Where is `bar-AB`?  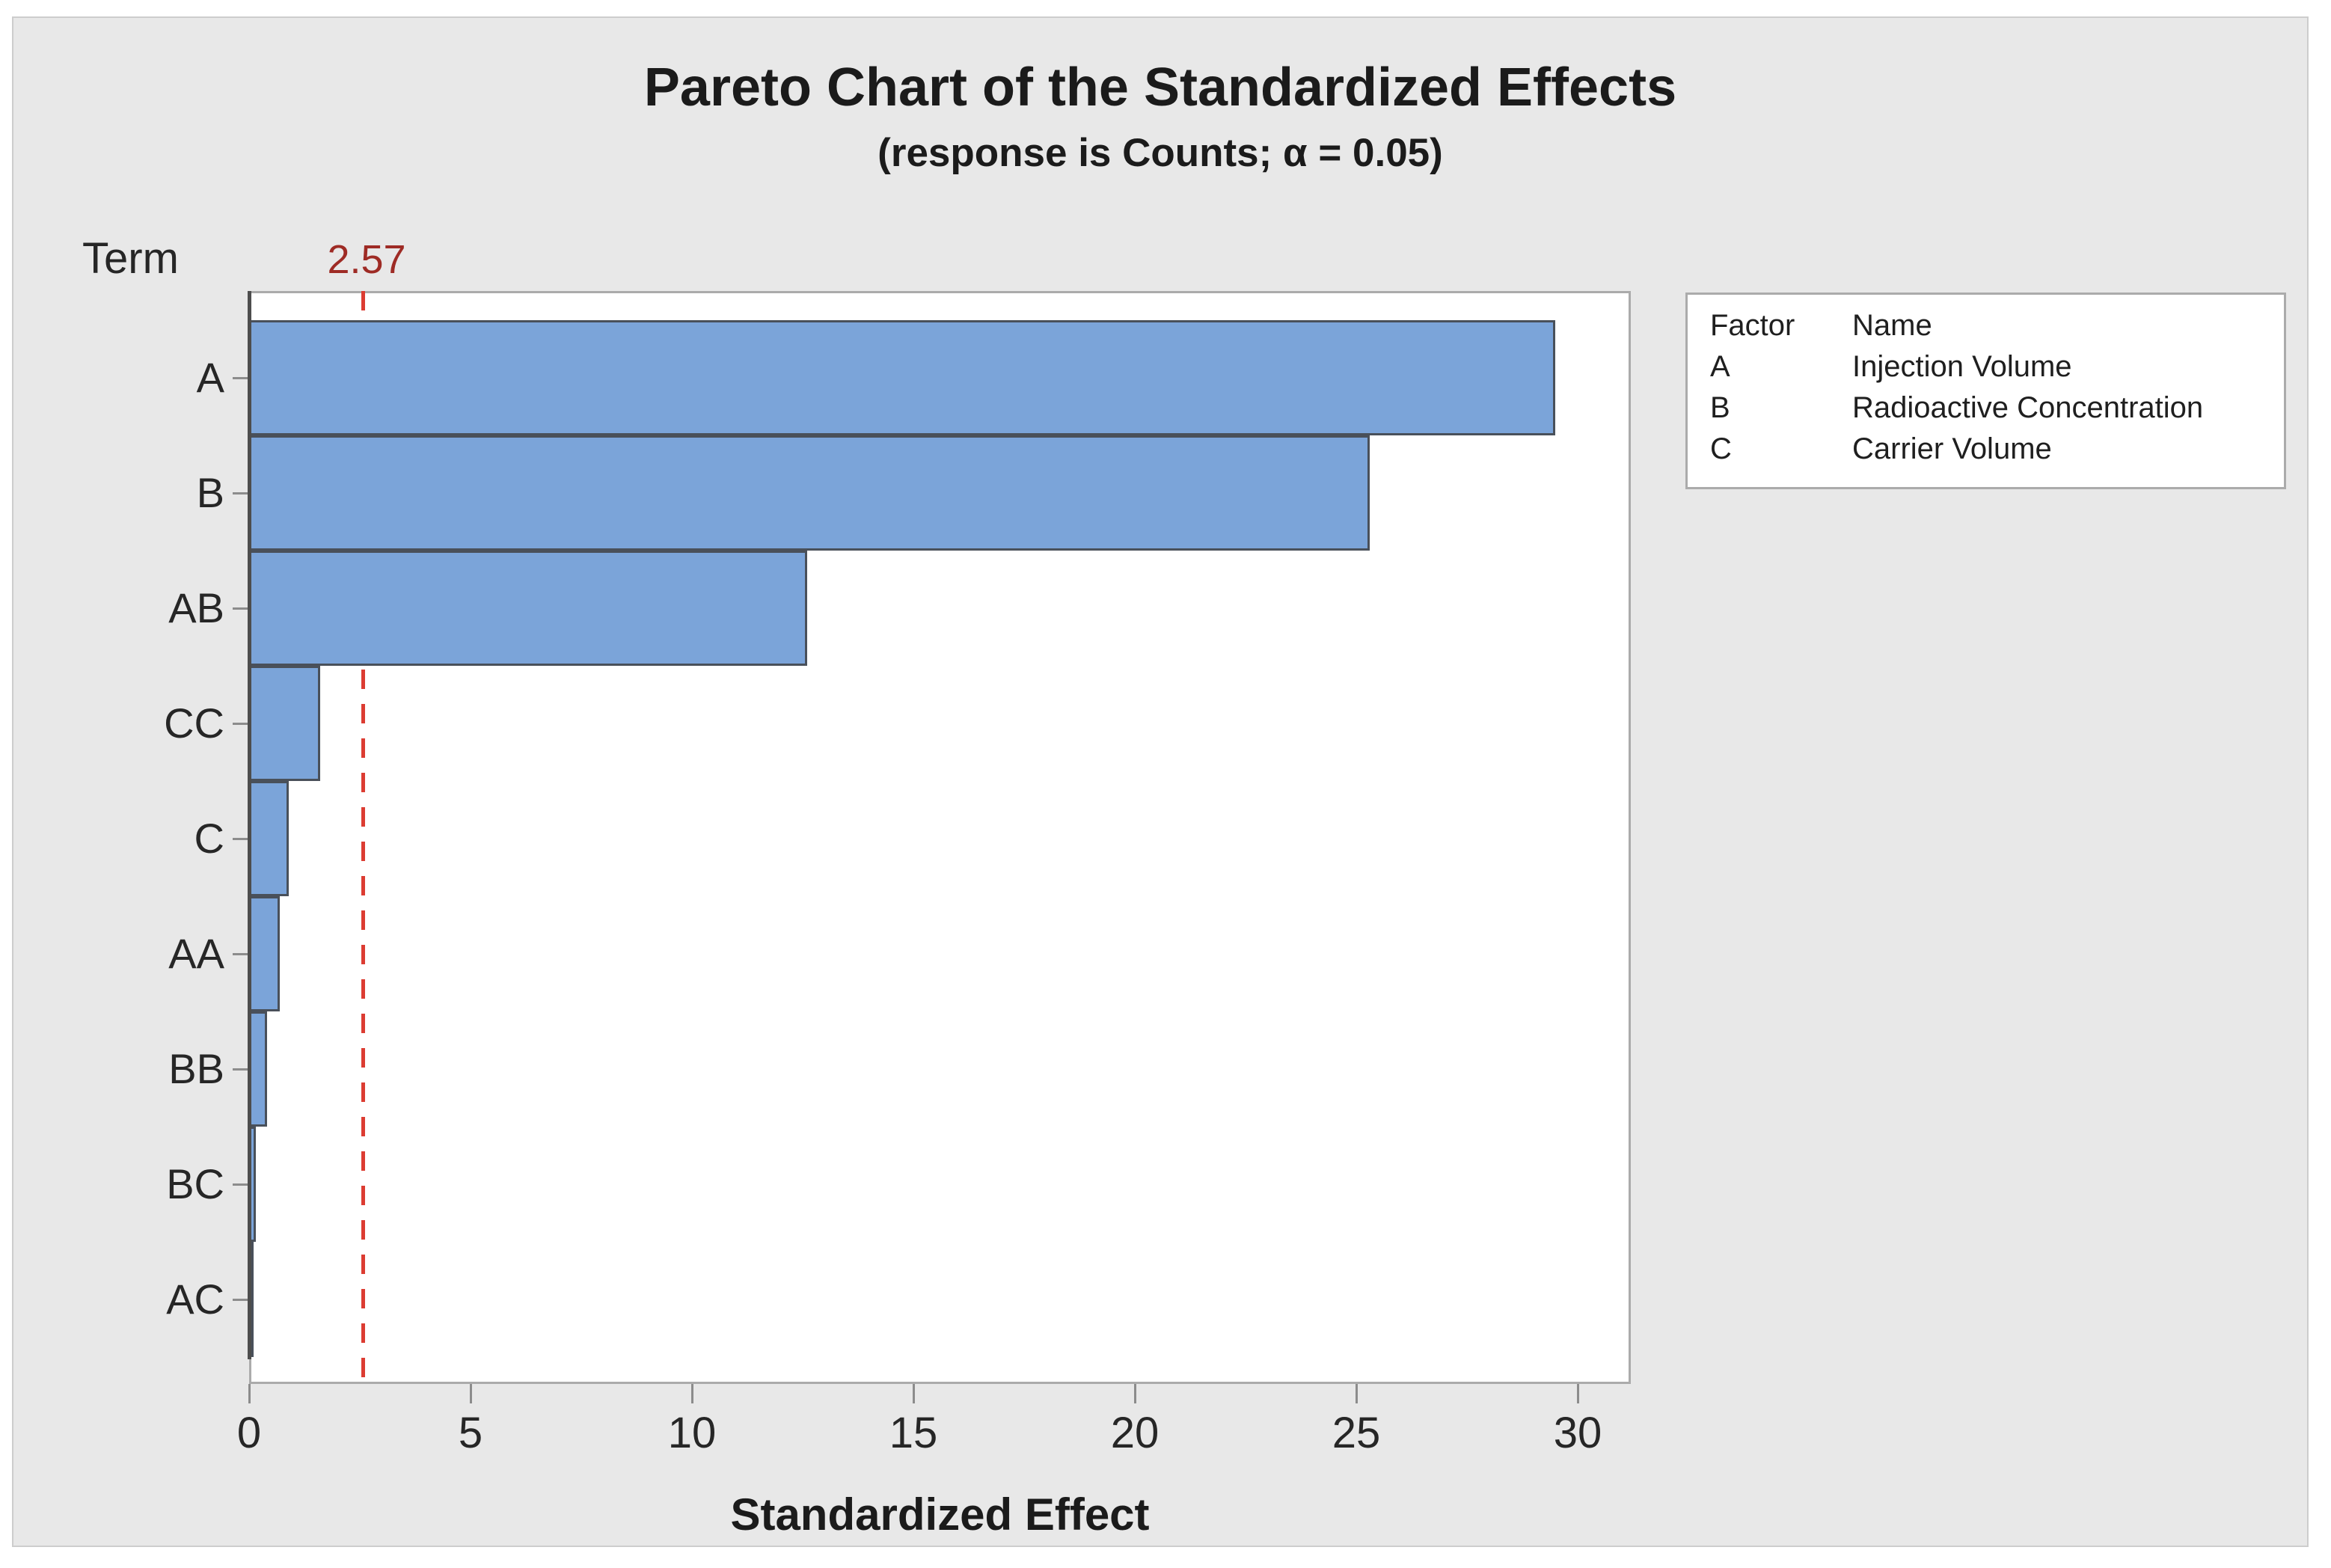
bar-AB is located at coordinates (528, 609).